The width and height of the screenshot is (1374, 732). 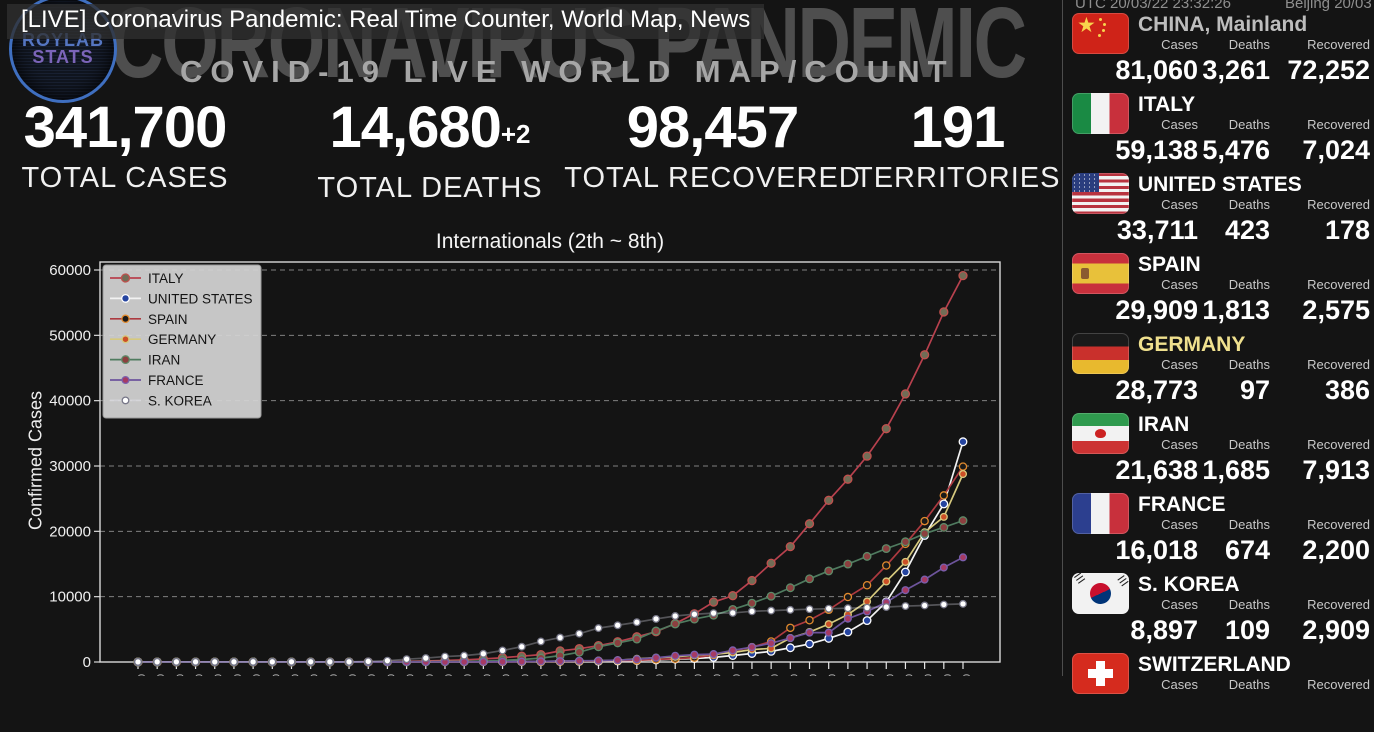 What do you see at coordinates (677, 675) in the screenshot?
I see `svg-text: 03/07` at bounding box center [677, 675].